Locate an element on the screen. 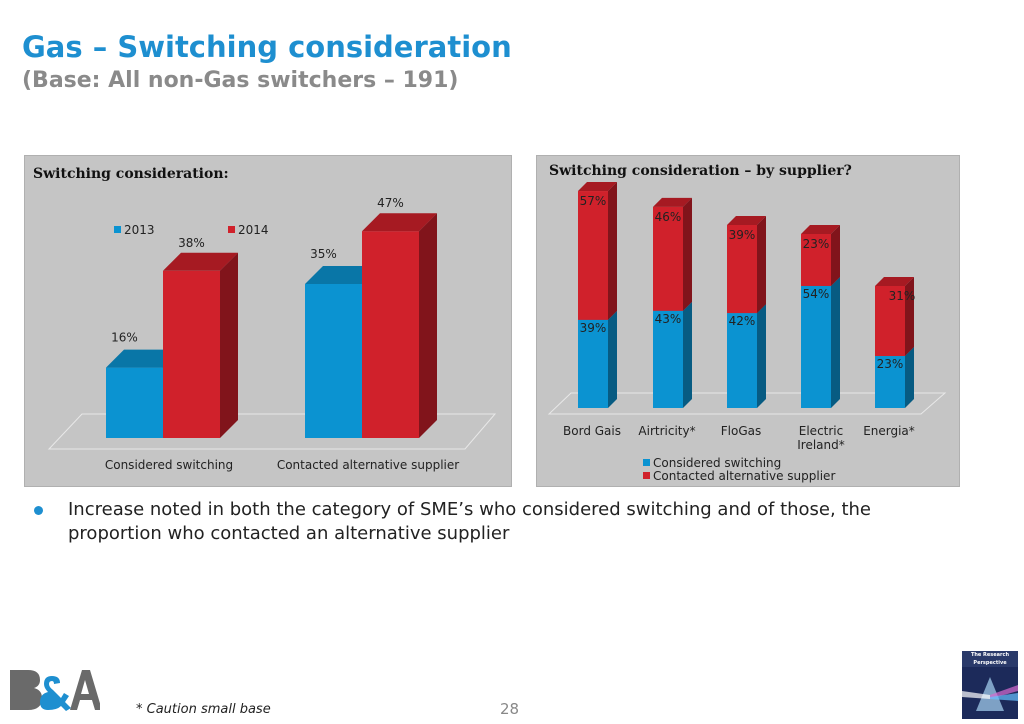 Image resolution: width=1024 pixels, height=724 pixels. data-label-3-0: 54% is located at coordinates (816, 294).